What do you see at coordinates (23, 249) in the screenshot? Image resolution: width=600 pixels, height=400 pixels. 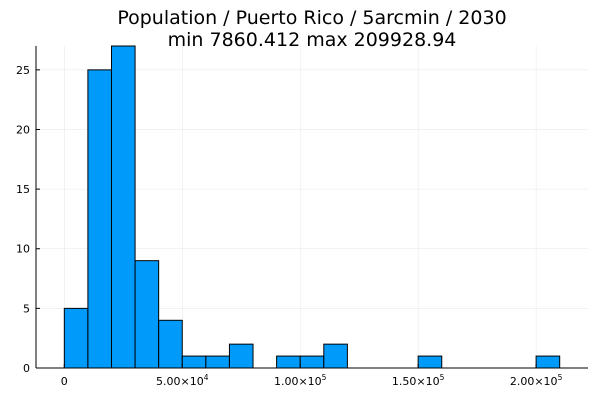 I see `y-tick-label: 10` at bounding box center [23, 249].